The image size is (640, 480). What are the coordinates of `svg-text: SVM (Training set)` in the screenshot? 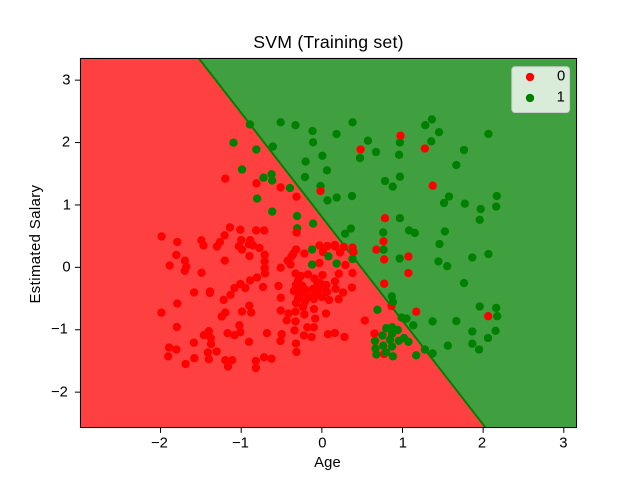 It's located at (328, 42).